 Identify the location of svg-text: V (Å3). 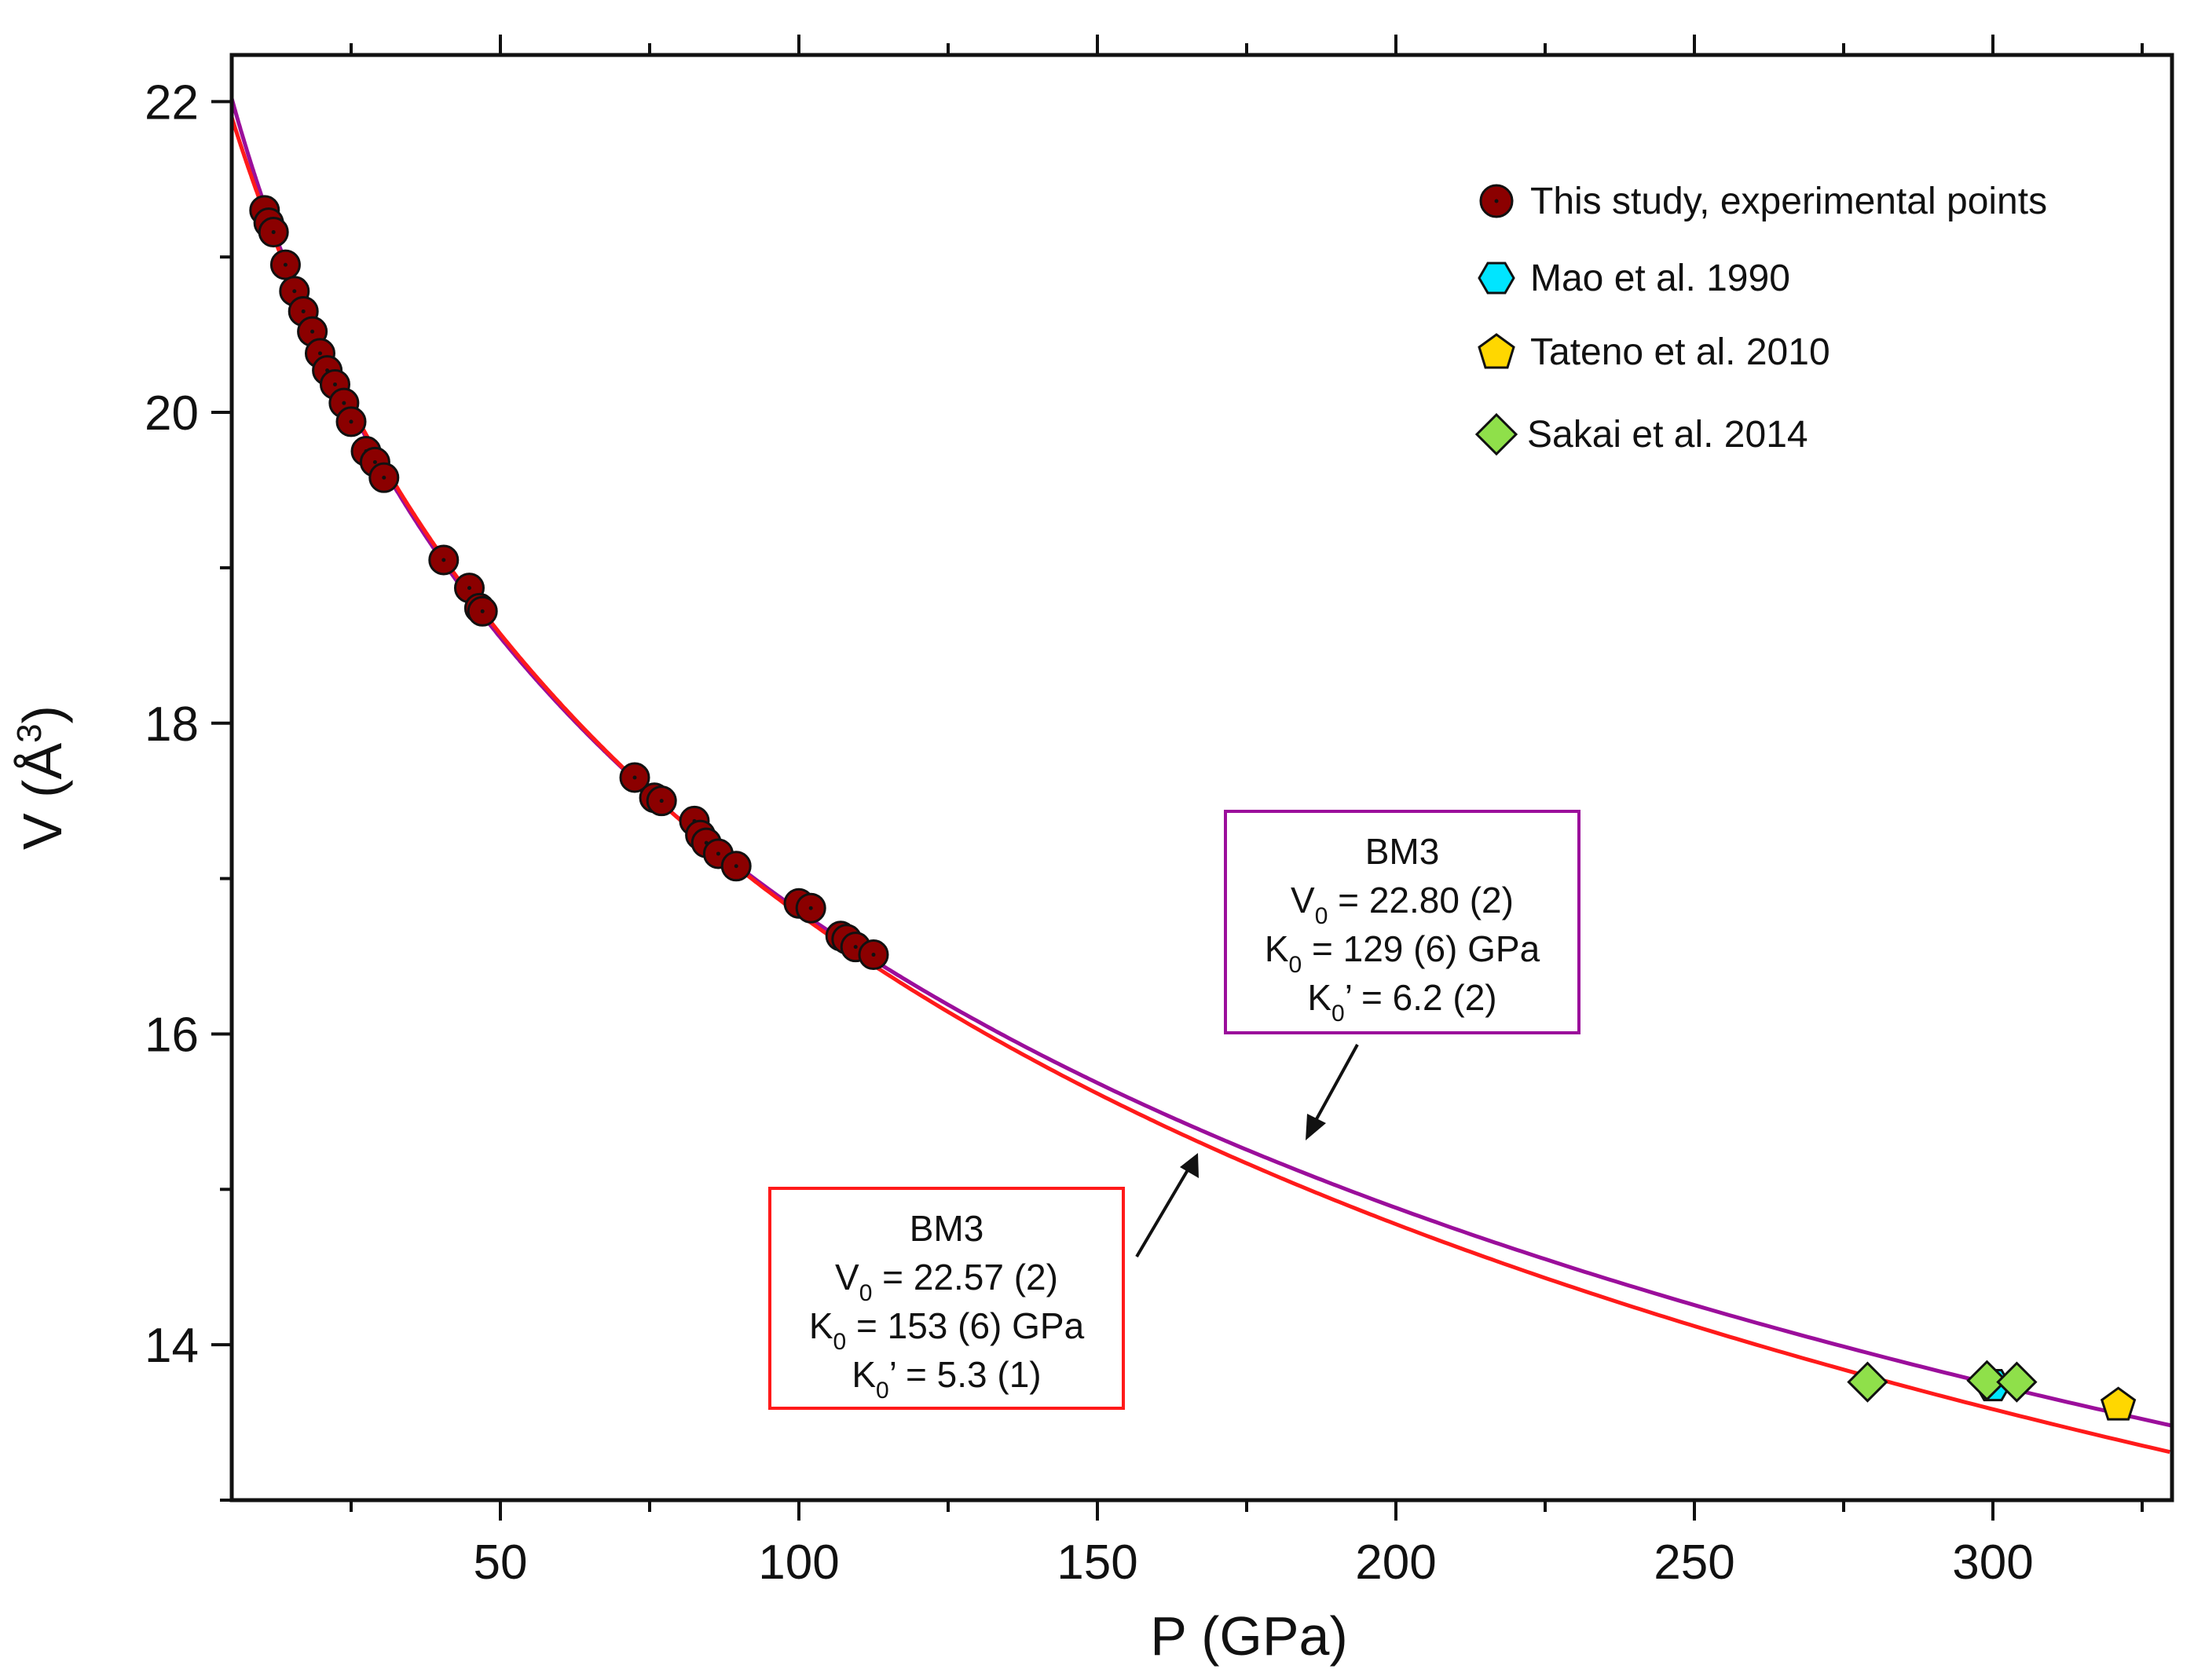
(41, 777).